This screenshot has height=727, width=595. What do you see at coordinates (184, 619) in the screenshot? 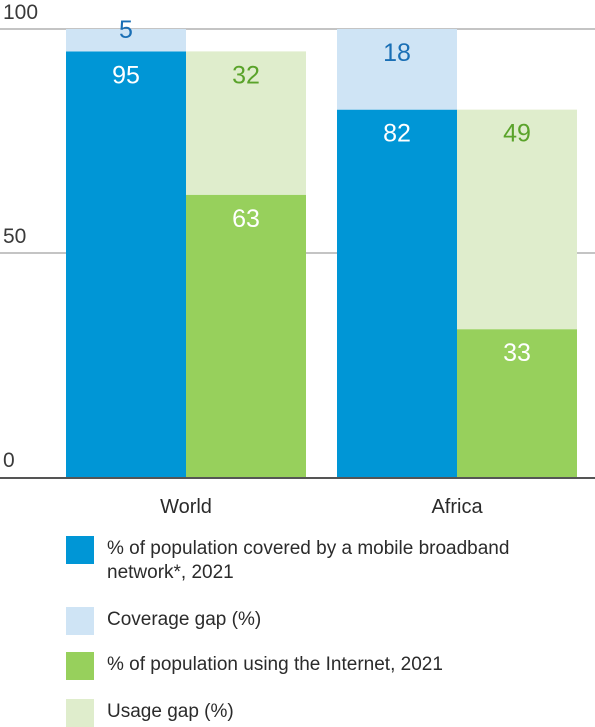
I see `legend-label-coverage-gap: Coverage gap (%)` at bounding box center [184, 619].